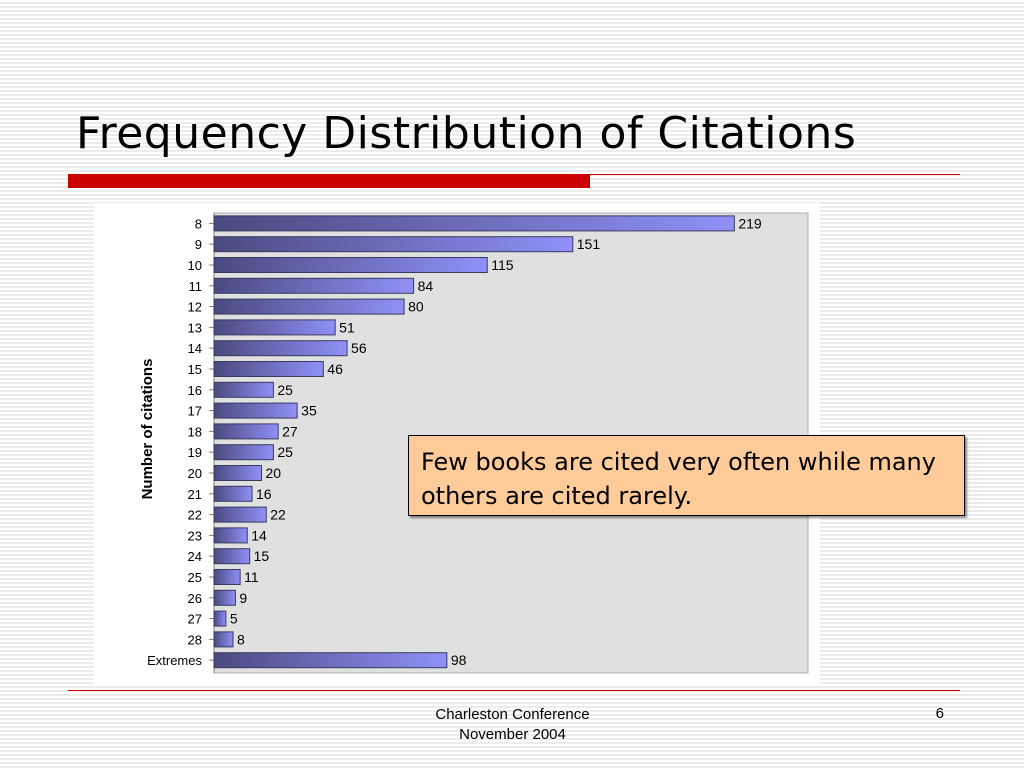  I want to click on category-label-4: 12, so click(195, 307).